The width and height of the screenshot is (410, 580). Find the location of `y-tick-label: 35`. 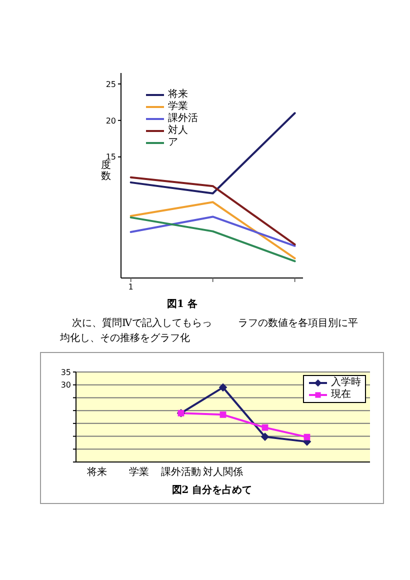

y-tick-label: 35 is located at coordinates (65, 372).